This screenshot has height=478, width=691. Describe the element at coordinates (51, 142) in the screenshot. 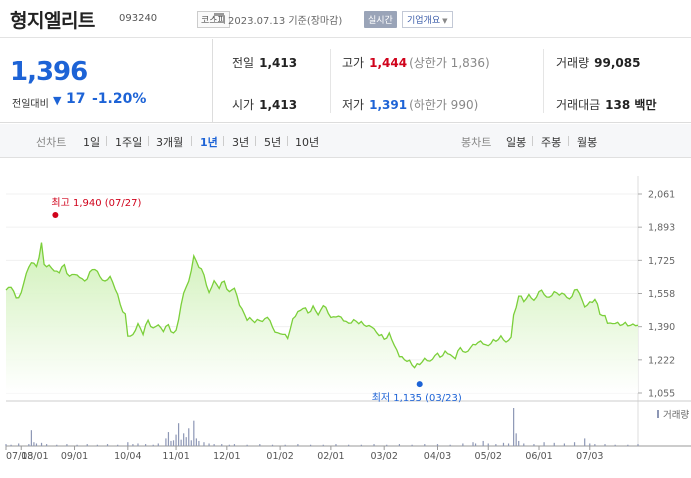

I see `line-chart-label: 선차트` at that location.